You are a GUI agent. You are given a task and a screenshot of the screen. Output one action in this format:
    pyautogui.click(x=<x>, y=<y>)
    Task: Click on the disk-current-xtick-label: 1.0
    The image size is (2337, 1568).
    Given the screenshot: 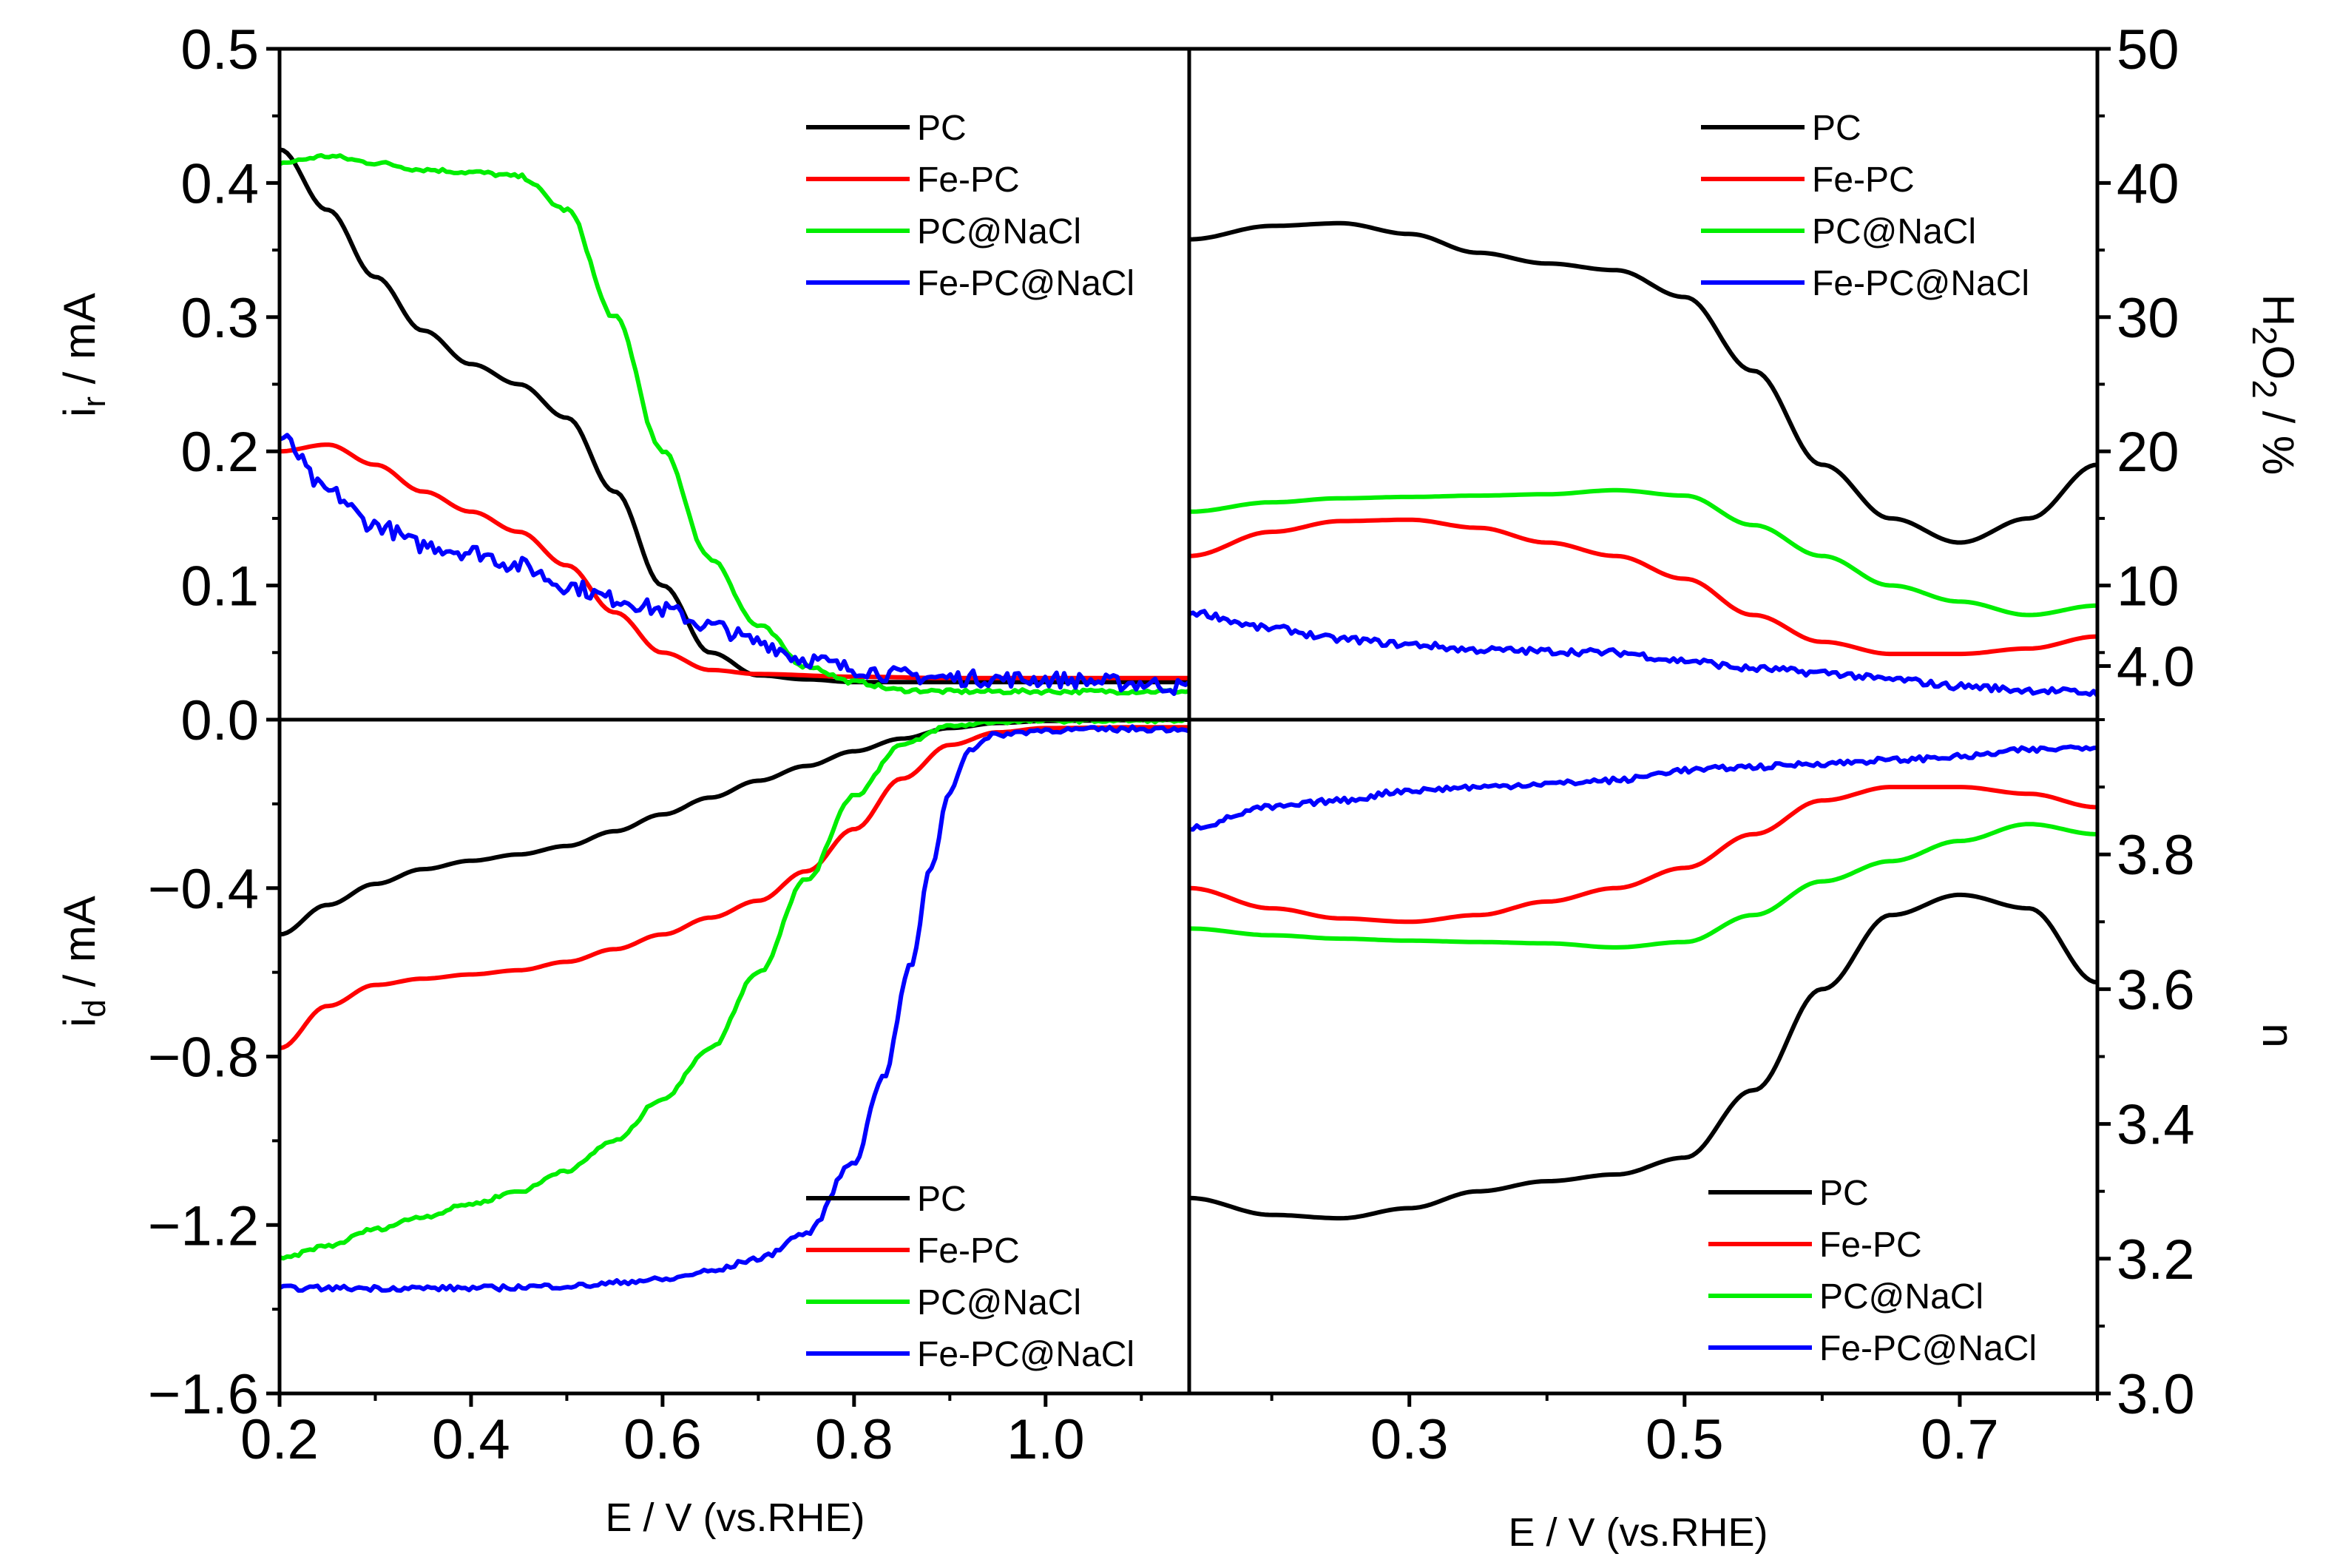 What is the action you would take?
    pyautogui.click(x=1046, y=1439)
    